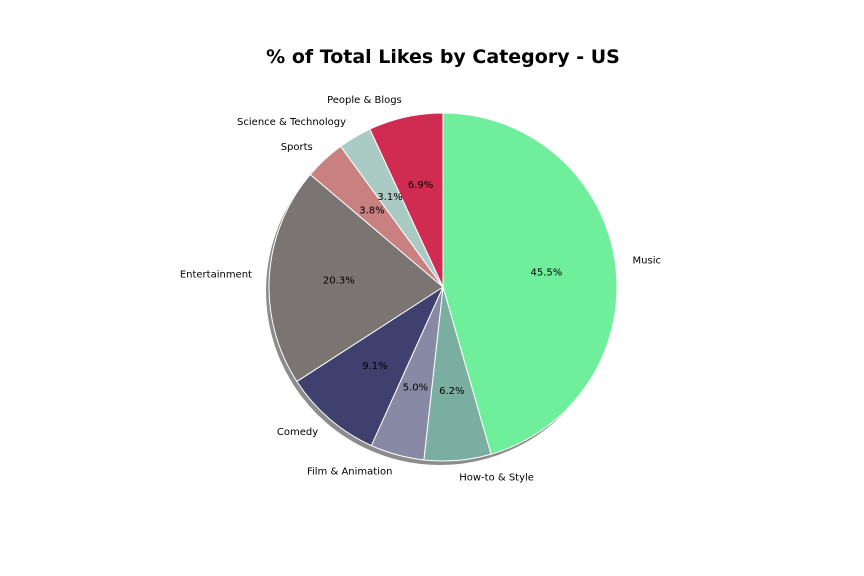  Describe the element at coordinates (349, 472) in the screenshot. I see `category-label-film-animation: Film & Animation` at that location.